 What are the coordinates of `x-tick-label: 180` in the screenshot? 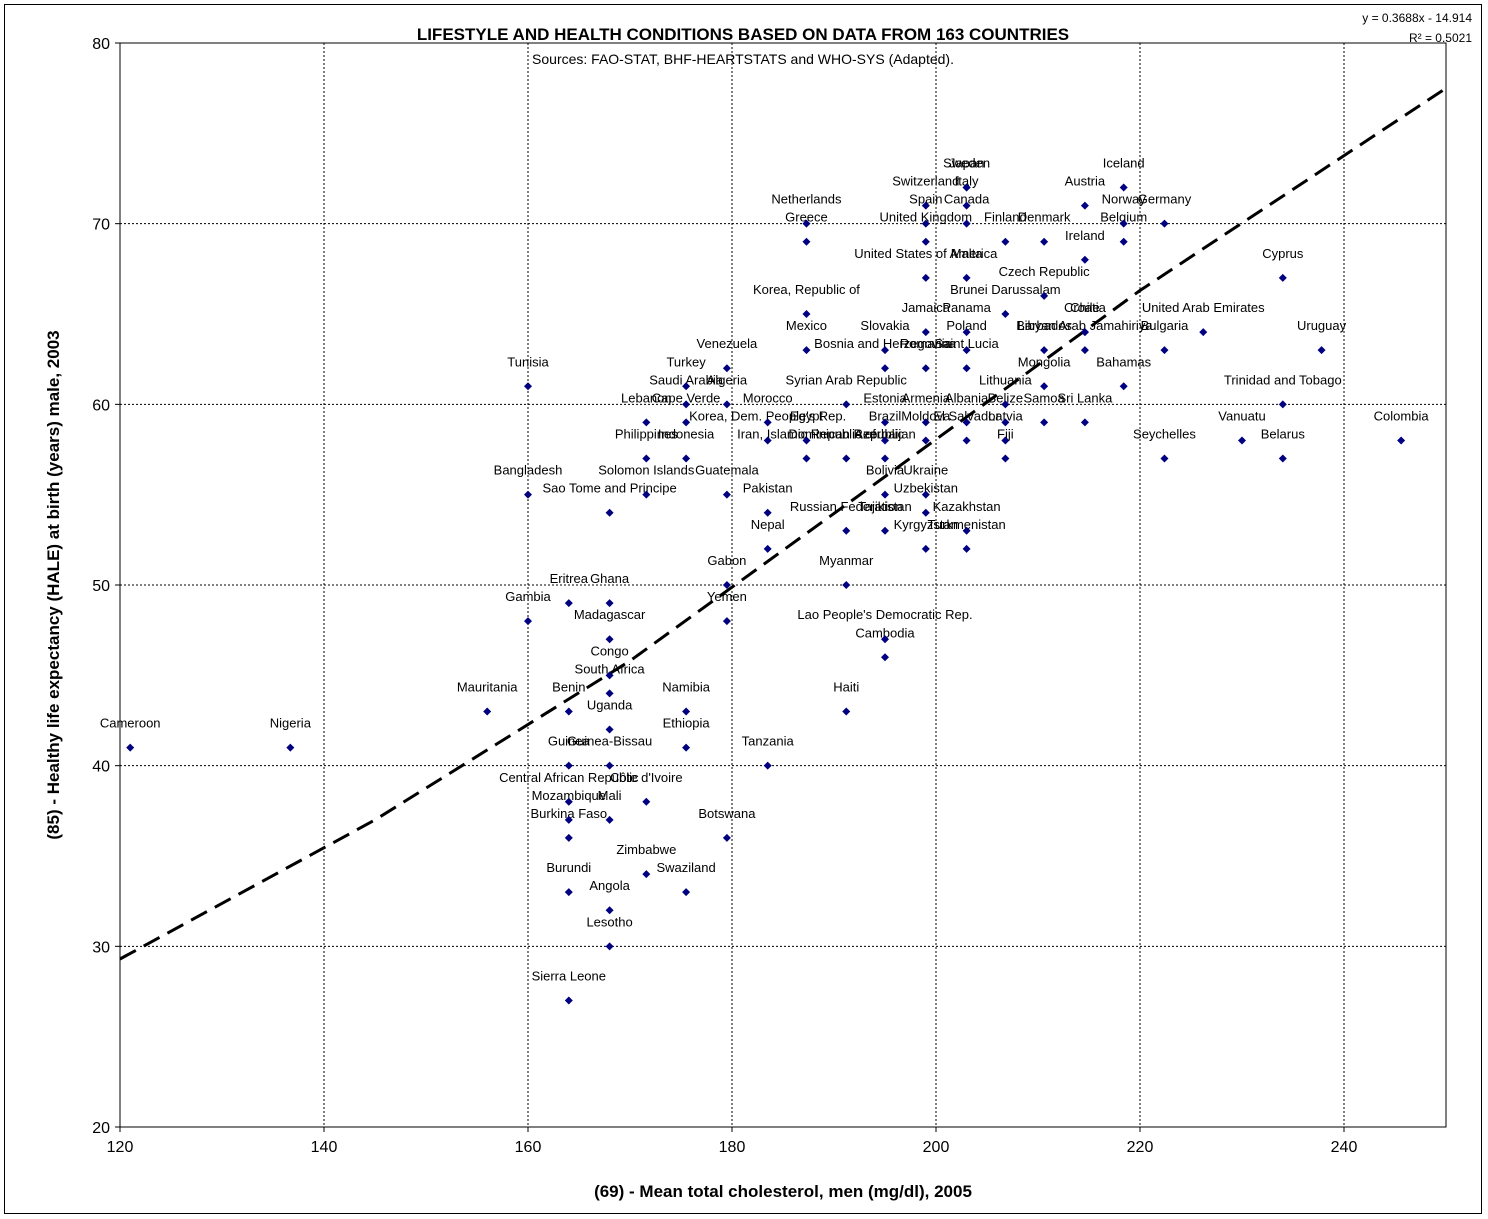 It's located at (732, 1147).